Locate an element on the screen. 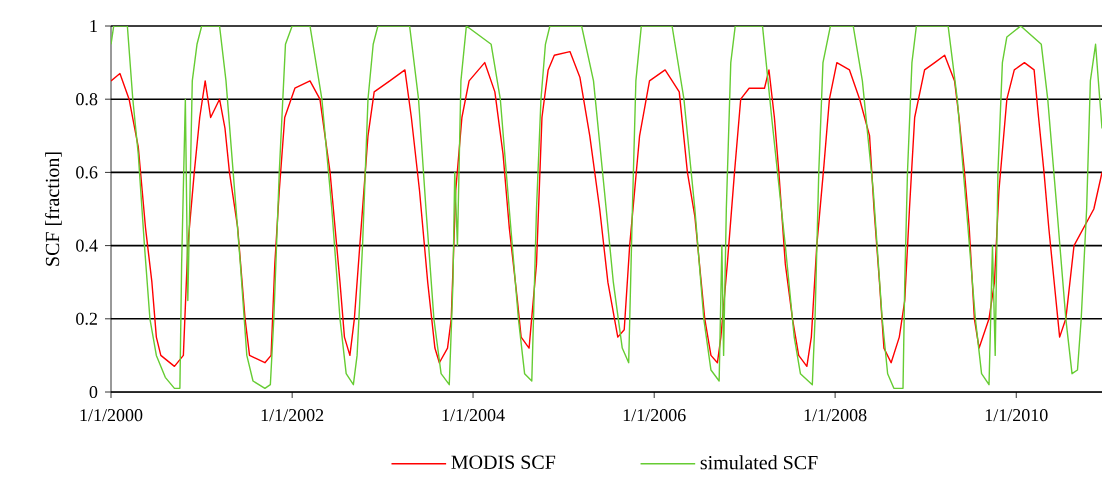 The width and height of the screenshot is (1102, 499). y-tick-label: 1 is located at coordinates (93, 26).